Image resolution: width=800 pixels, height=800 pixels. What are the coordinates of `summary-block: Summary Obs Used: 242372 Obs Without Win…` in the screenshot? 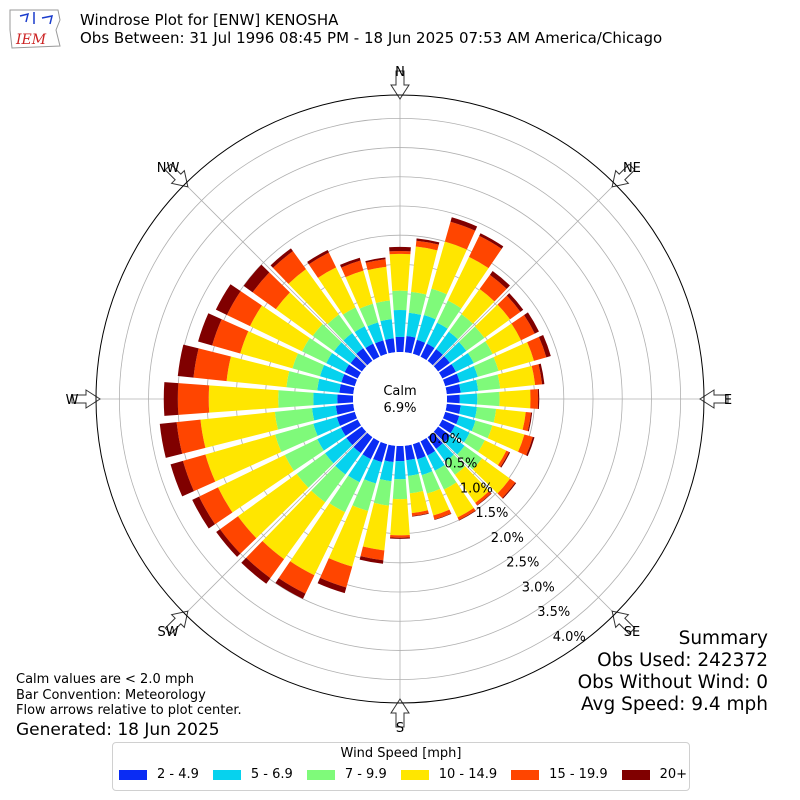 It's located at (673, 672).